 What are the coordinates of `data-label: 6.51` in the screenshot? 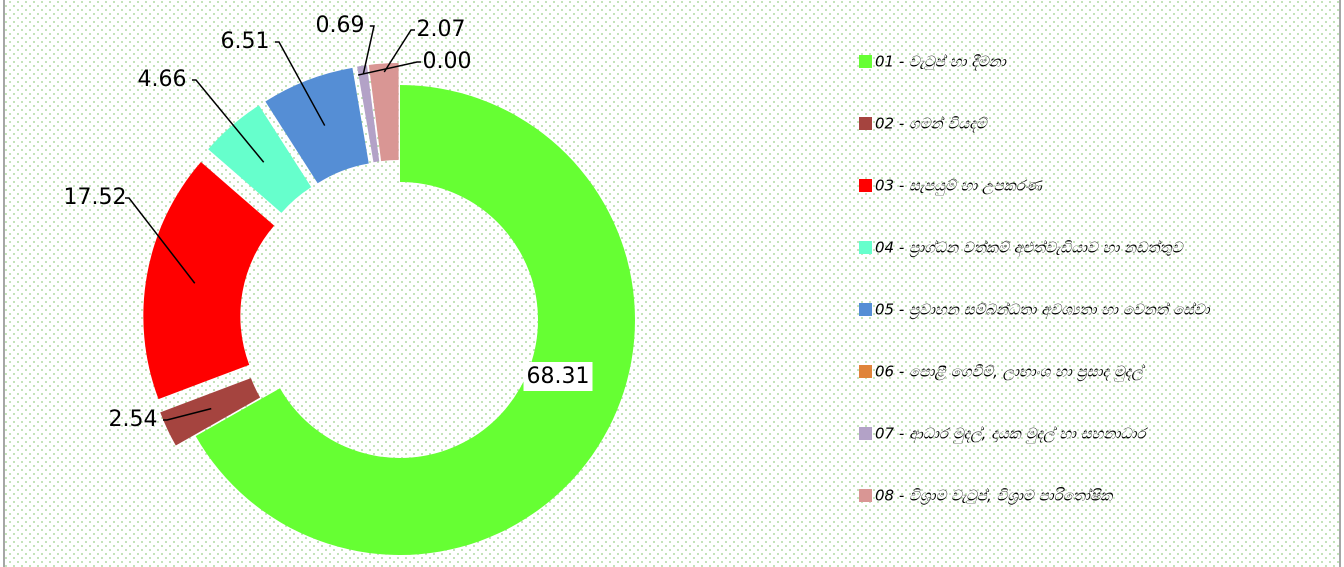 It's located at (245, 41).